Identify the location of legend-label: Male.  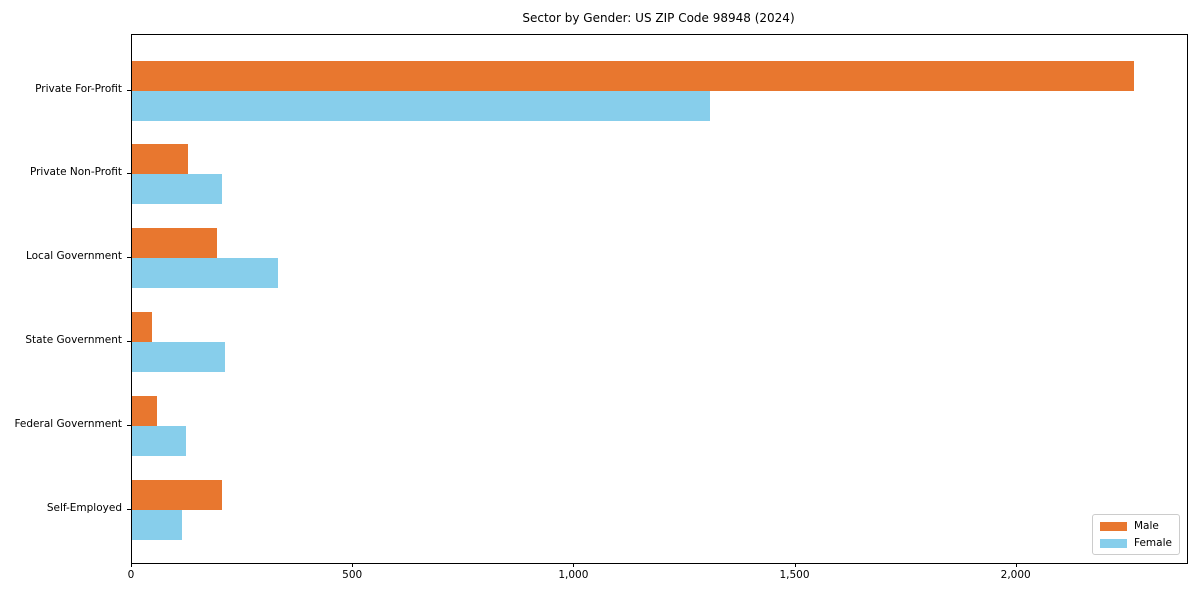
(1146, 526).